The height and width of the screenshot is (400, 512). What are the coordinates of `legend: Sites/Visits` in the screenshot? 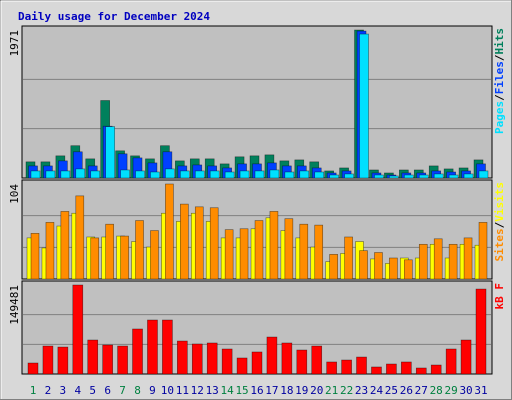 It's located at (499, 222).